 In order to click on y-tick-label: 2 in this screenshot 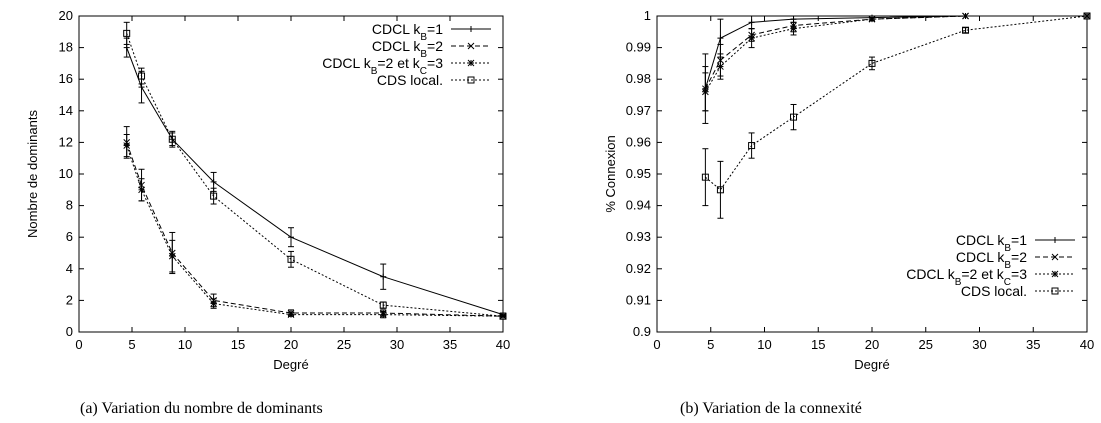, I will do `click(69, 299)`.